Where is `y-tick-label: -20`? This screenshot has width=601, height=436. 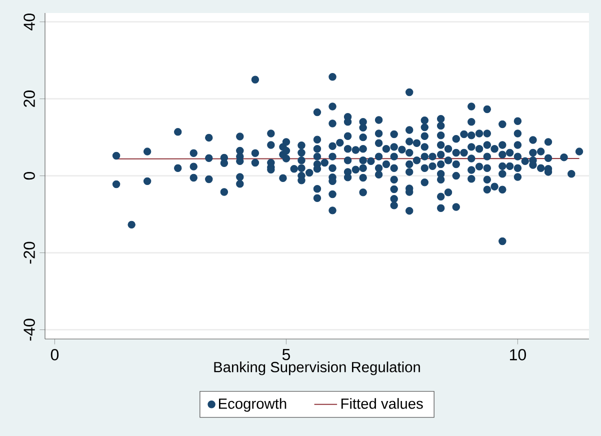
y-tick-label: -20 is located at coordinates (29, 253).